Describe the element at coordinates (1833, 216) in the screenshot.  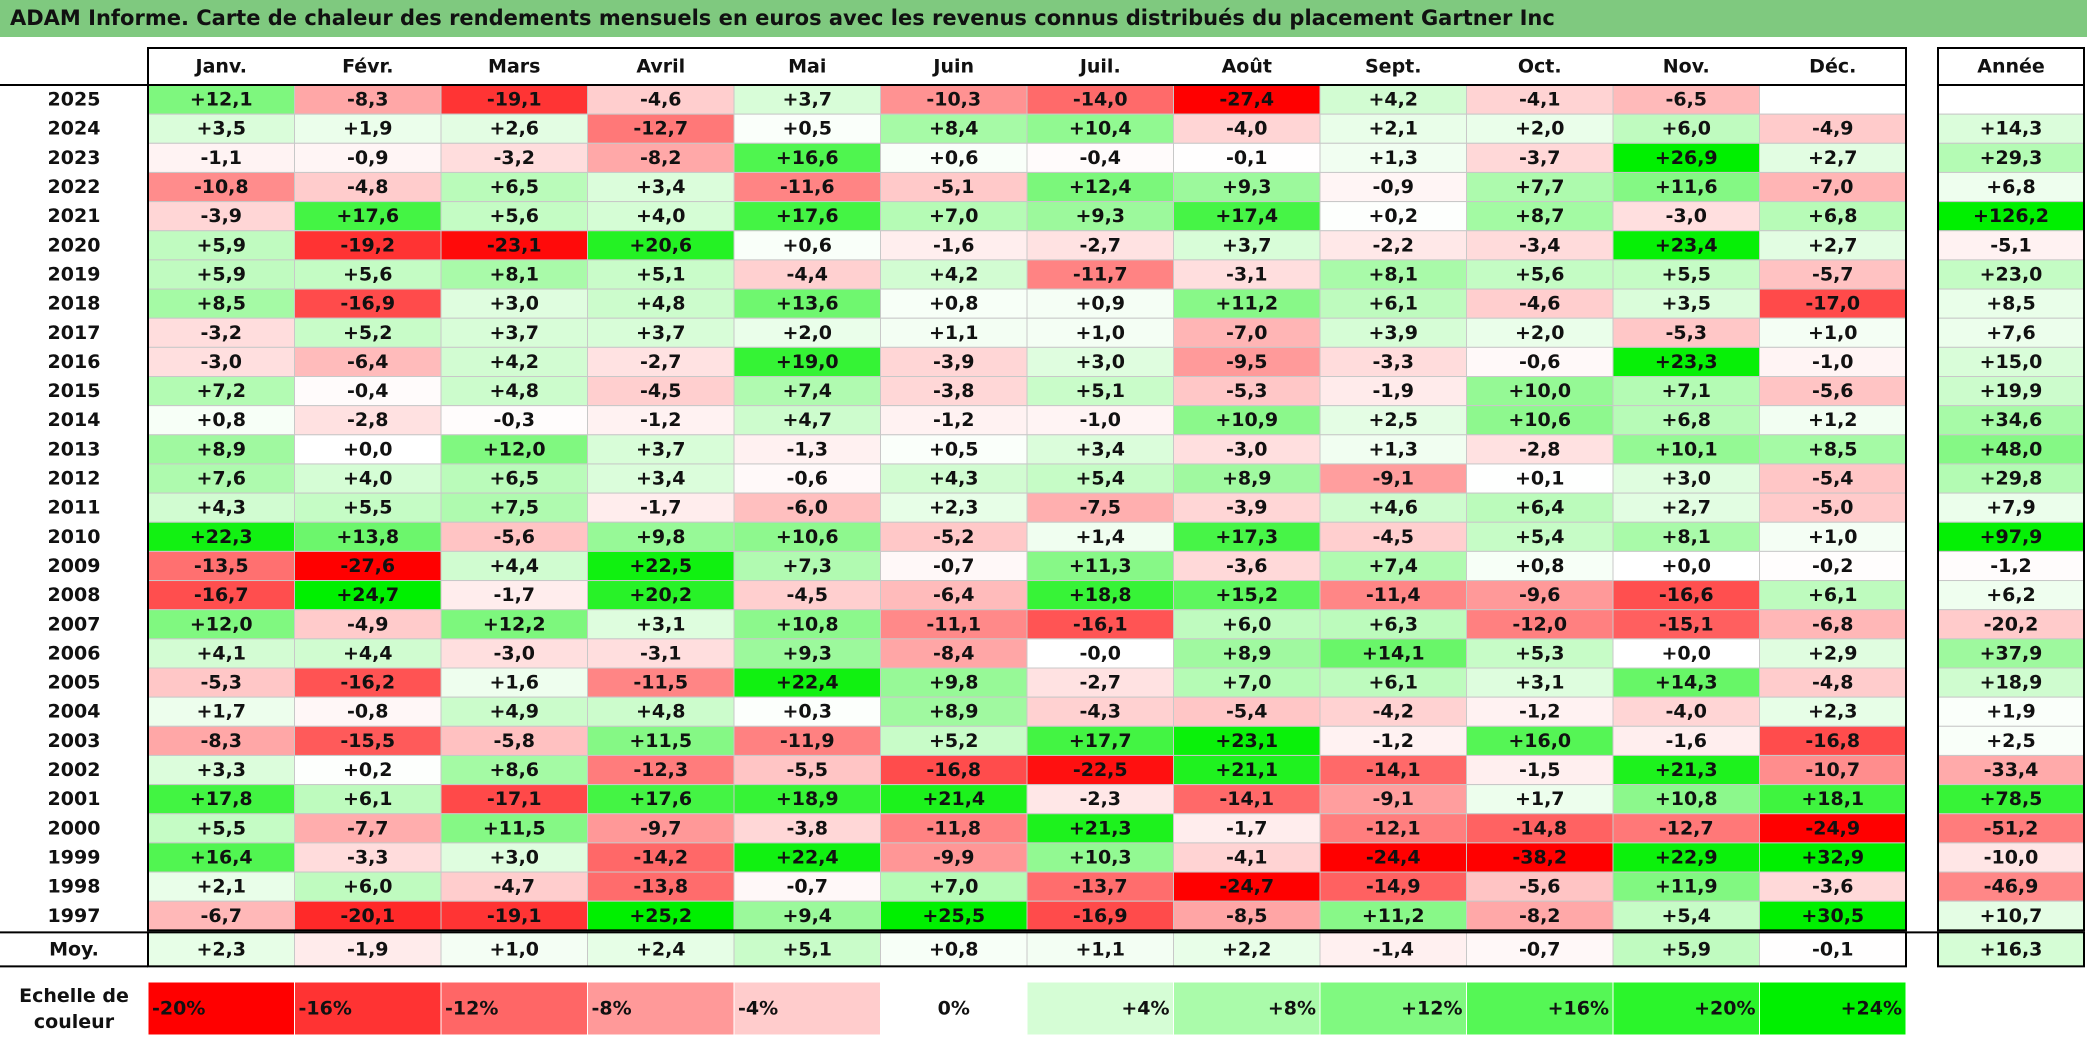
I see `cell-value: +6,8` at that location.